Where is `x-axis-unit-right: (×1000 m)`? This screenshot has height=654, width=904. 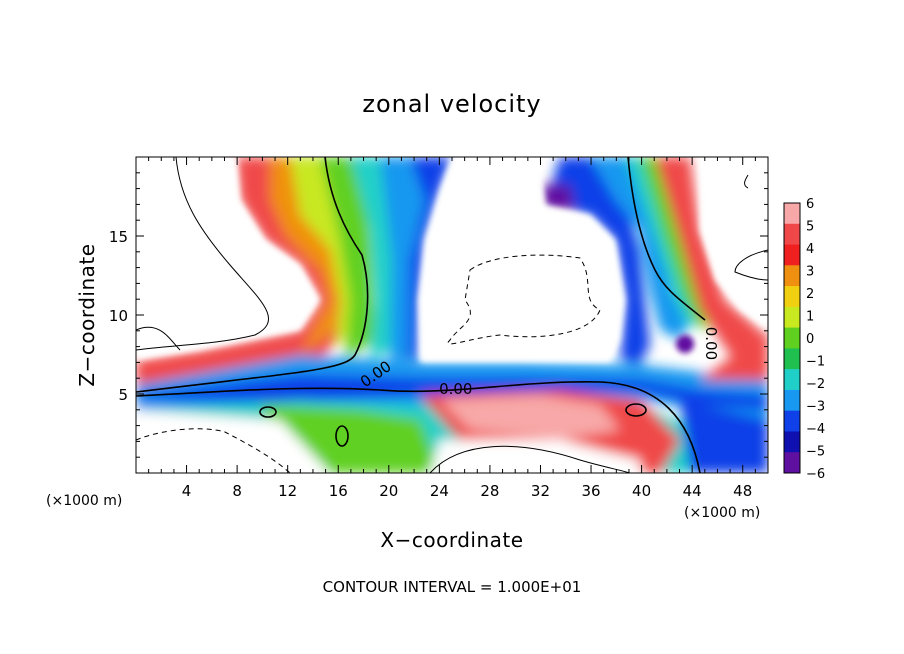 x-axis-unit-right: (×1000 m) is located at coordinates (722, 513).